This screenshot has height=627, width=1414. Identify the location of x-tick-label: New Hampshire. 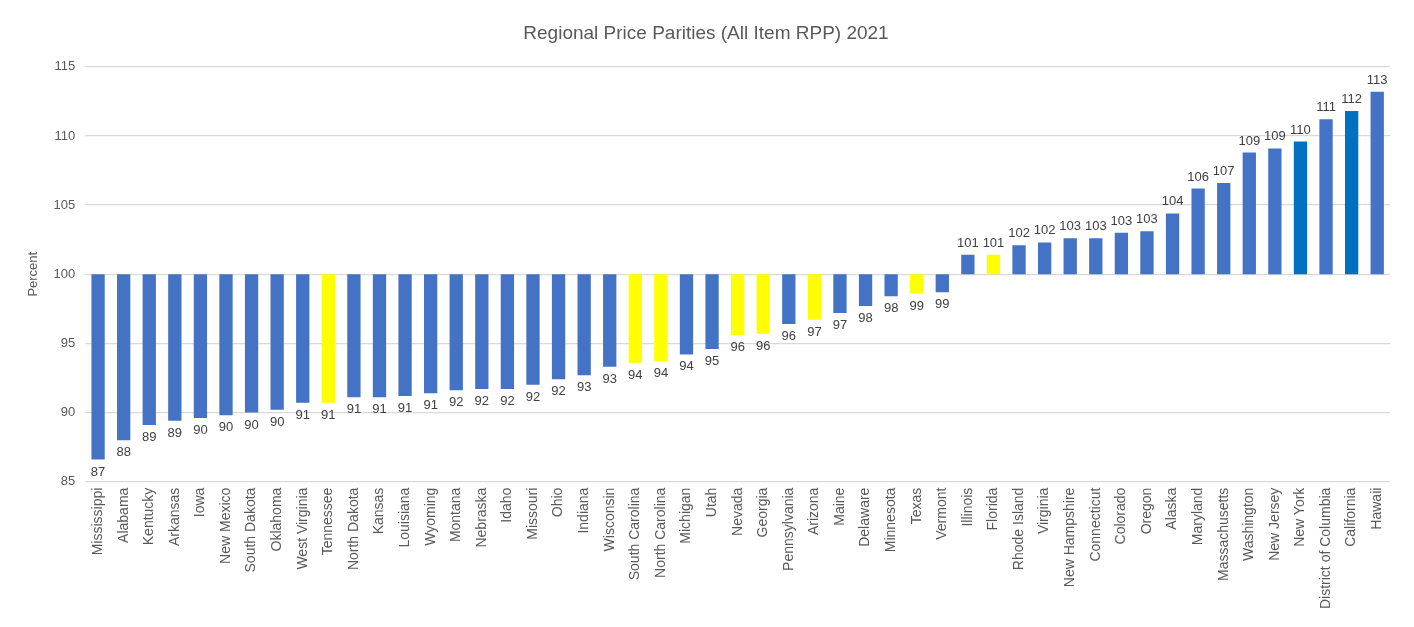
(1069, 537).